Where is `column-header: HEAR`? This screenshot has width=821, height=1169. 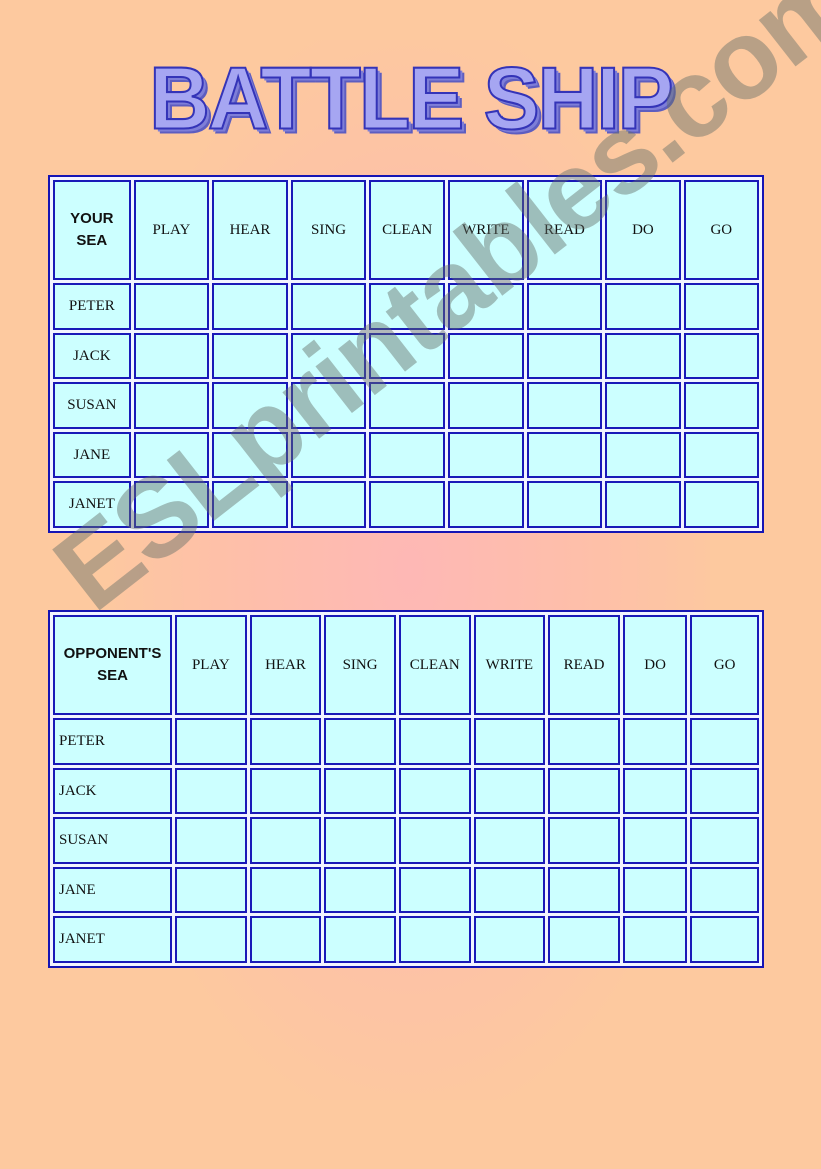 column-header: HEAR is located at coordinates (285, 665).